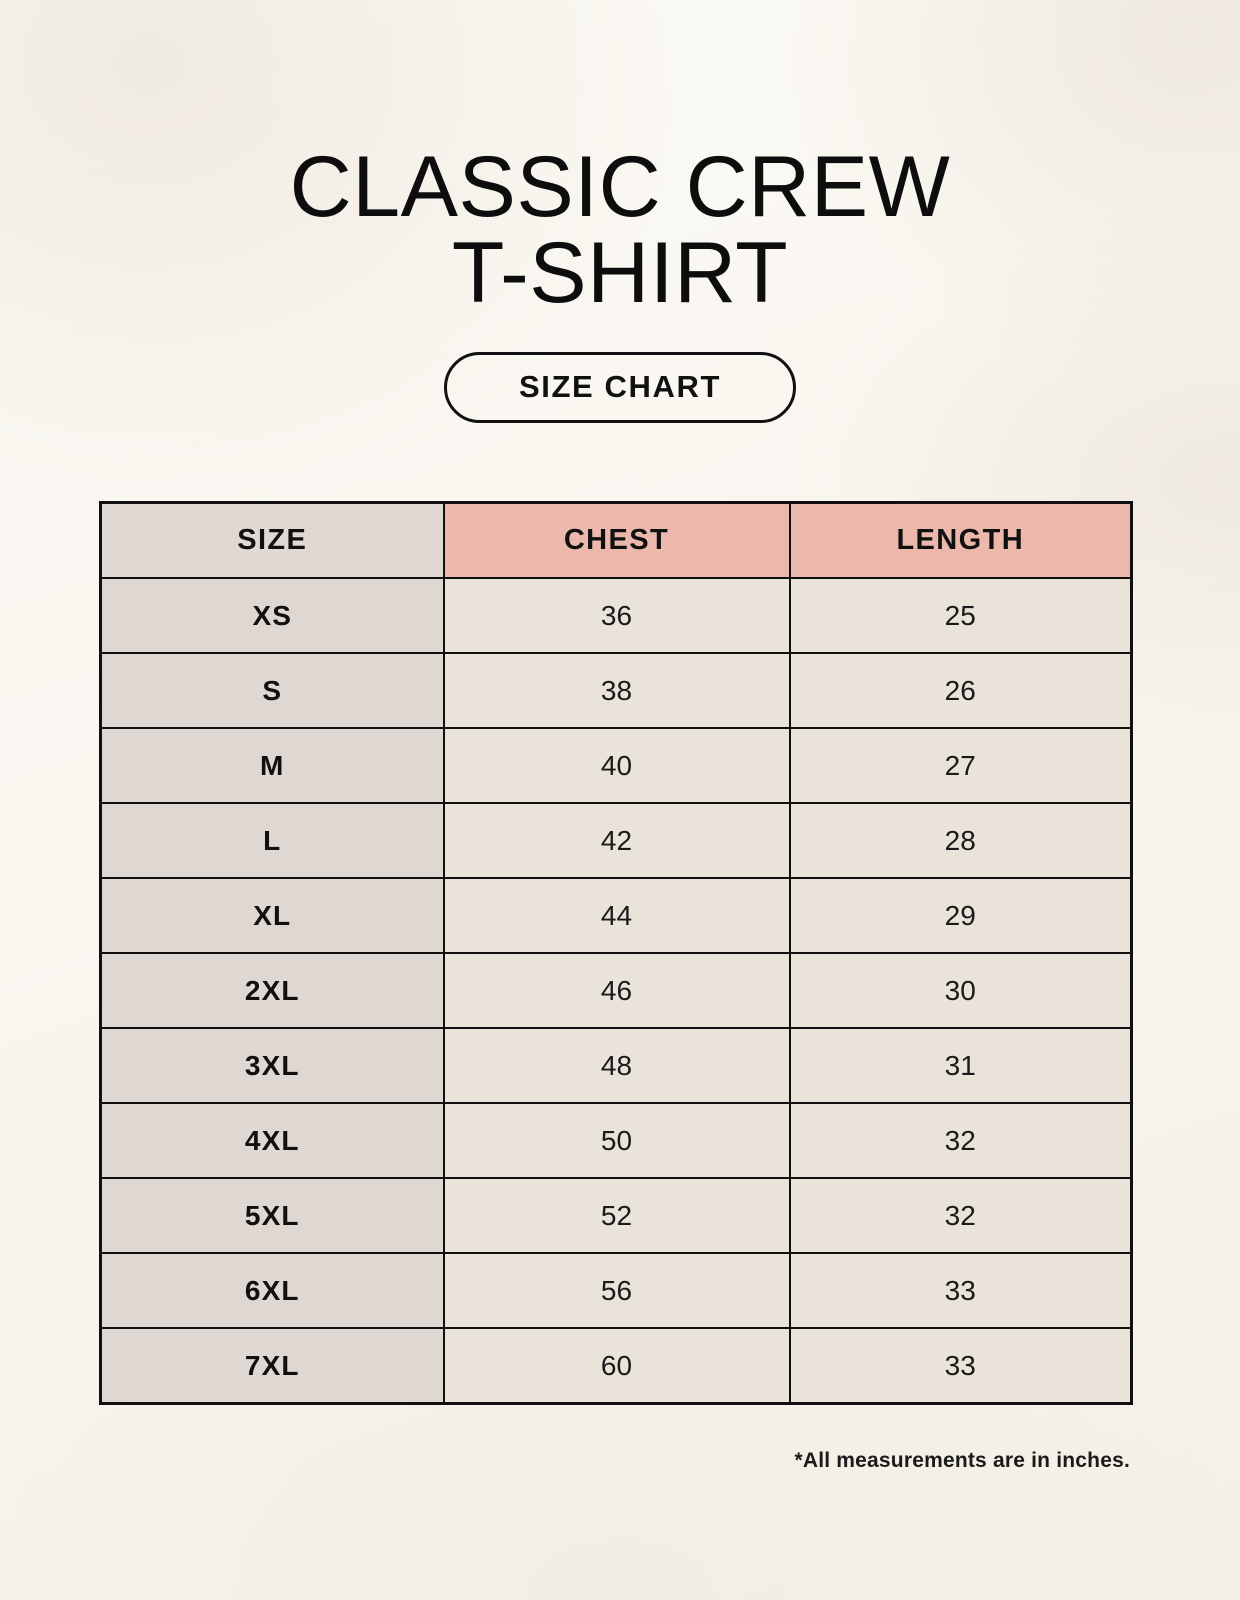 This screenshot has height=1600, width=1240. I want to click on cell-chest: 40, so click(616, 765).